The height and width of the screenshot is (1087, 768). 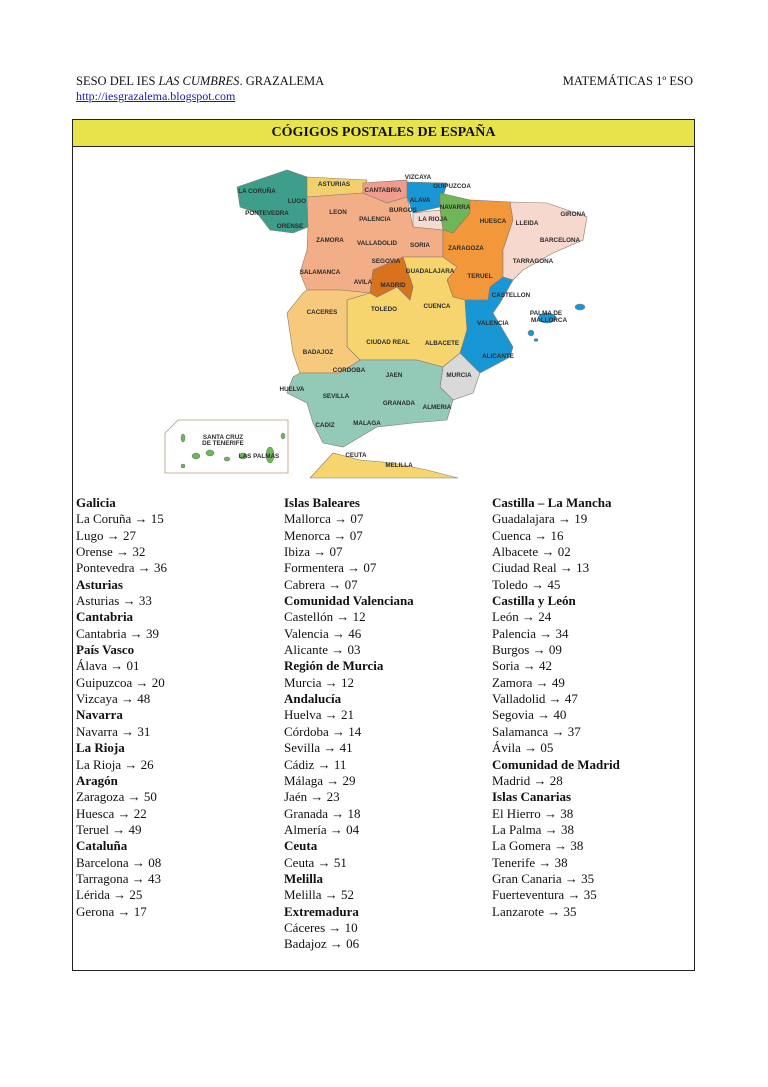 What do you see at coordinates (119, 862) in the screenshot?
I see `province-code-item: Barcelona → 08` at bounding box center [119, 862].